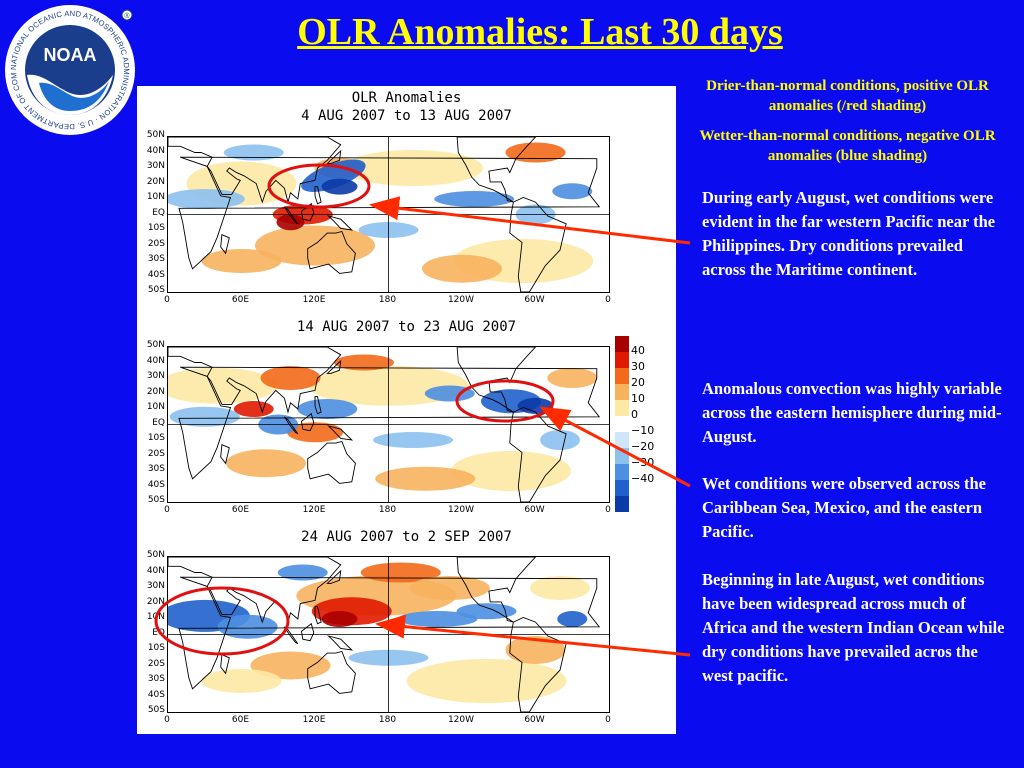 Image resolution: width=1024 pixels, height=768 pixels. Describe the element at coordinates (314, 300) in the screenshot. I see `lon-label: 120E` at that location.